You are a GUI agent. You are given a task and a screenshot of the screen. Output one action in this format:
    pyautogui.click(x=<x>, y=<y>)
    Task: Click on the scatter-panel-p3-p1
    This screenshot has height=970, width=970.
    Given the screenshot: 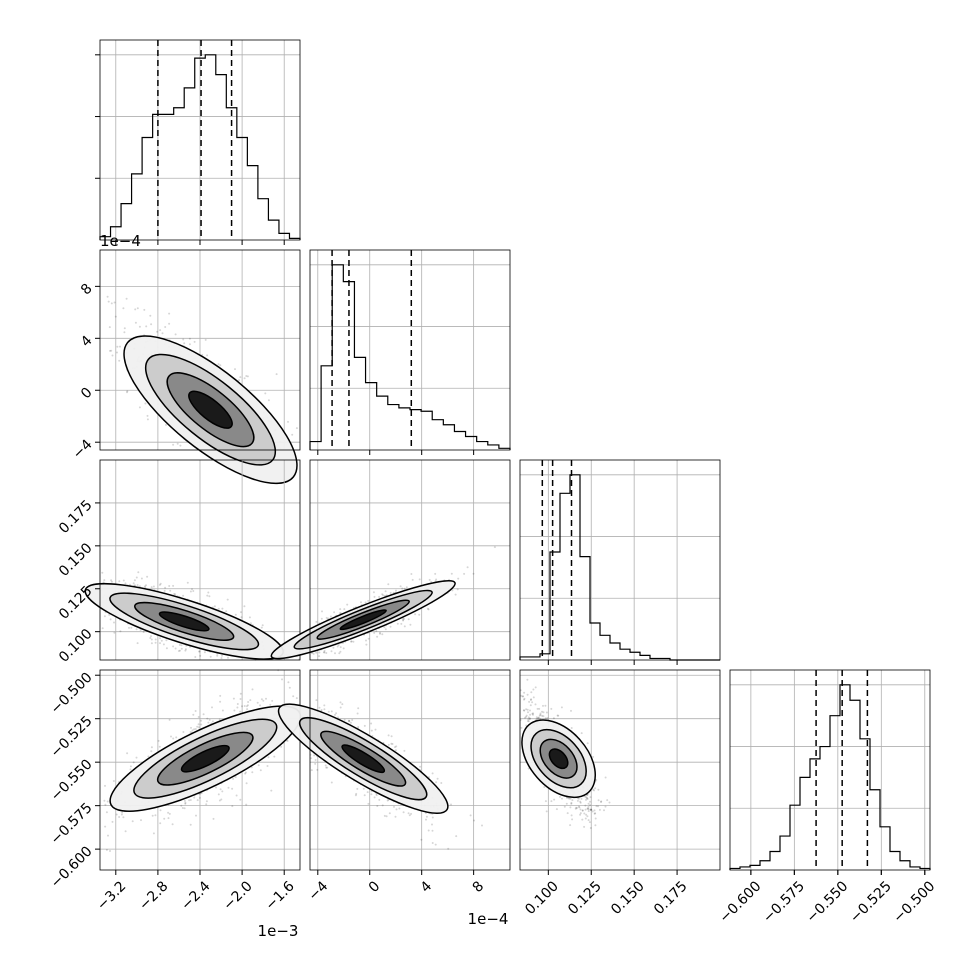 What is the action you would take?
    pyautogui.click(x=394, y=770)
    